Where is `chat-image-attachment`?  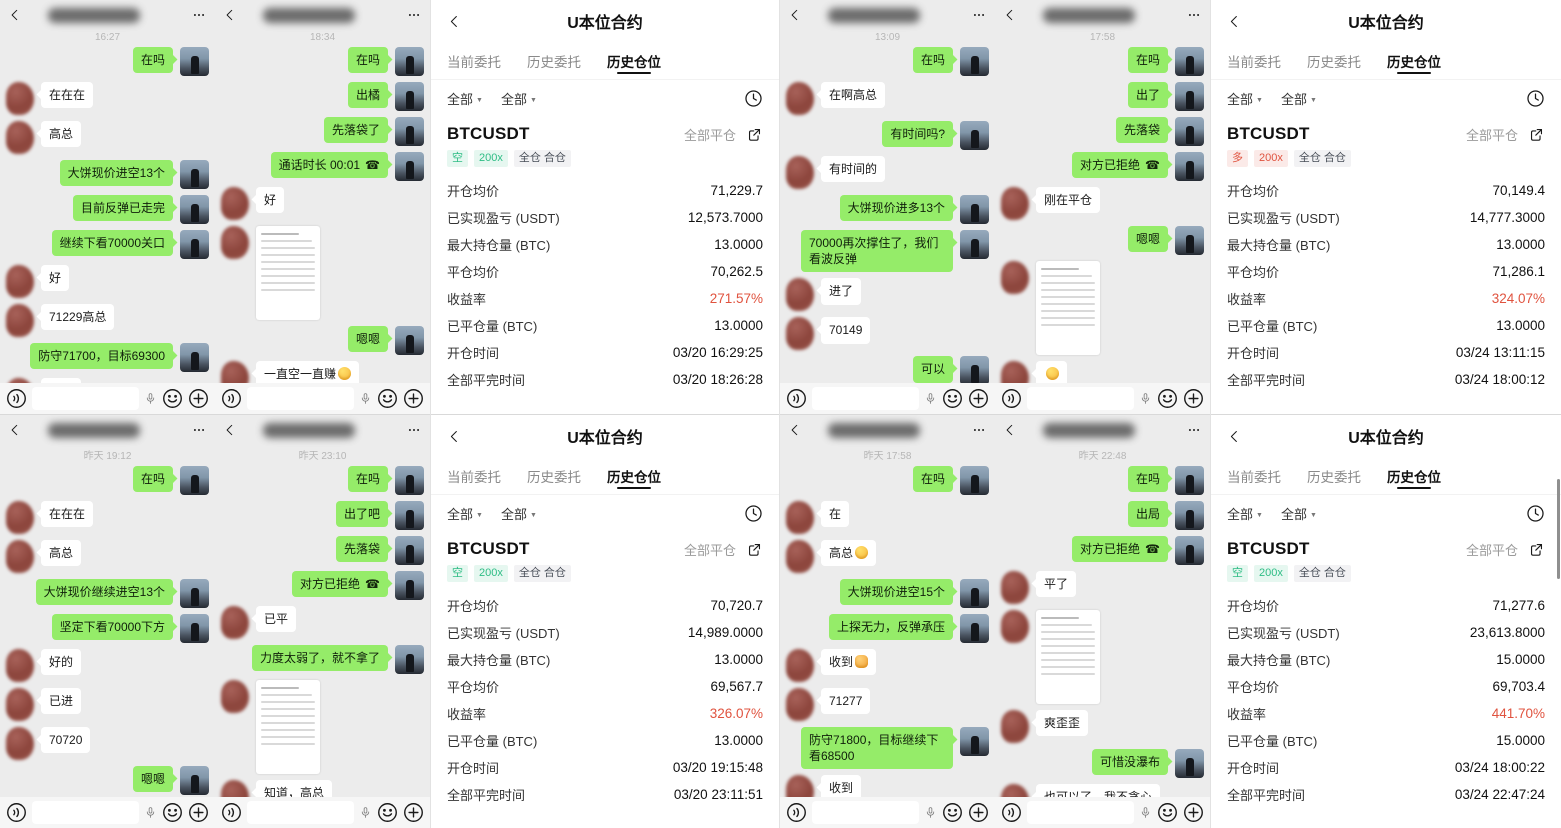
chat-image-attachment is located at coordinates (288, 273).